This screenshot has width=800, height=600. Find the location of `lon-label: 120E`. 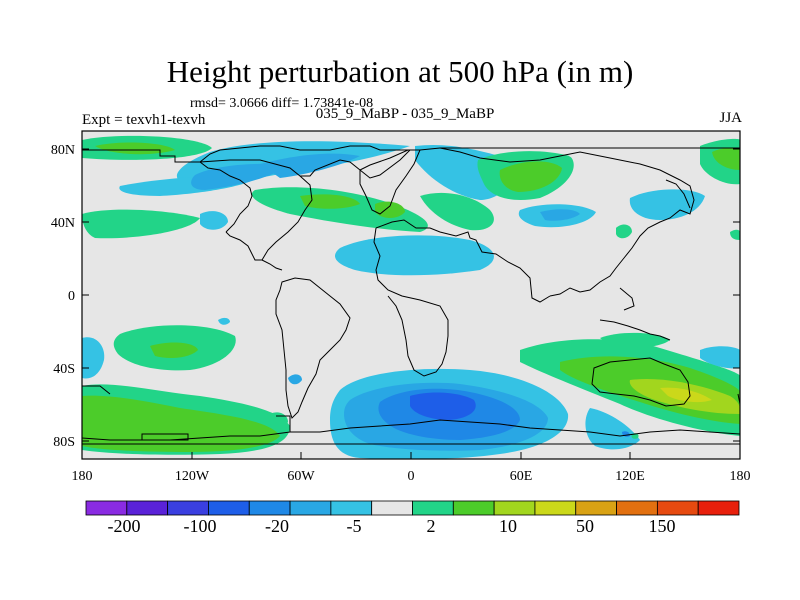

lon-label: 120E is located at coordinates (630, 476).